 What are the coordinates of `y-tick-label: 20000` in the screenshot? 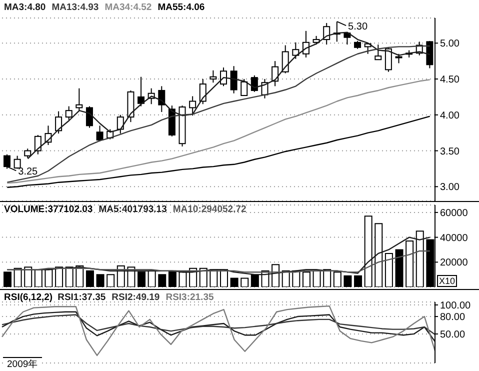 It's located at (454, 263).